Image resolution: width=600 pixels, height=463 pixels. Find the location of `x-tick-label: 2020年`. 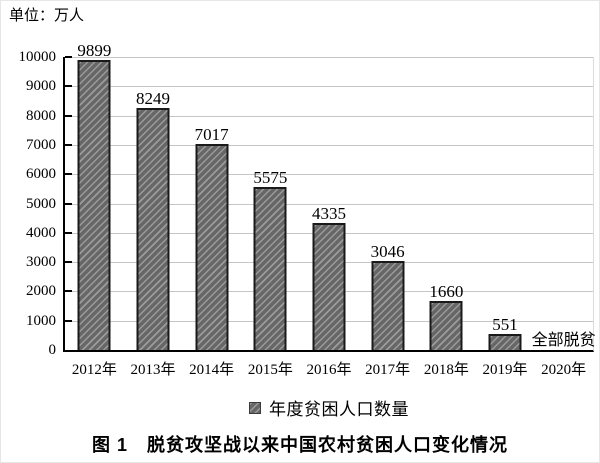

x-tick-label: 2020年 is located at coordinates (564, 370).